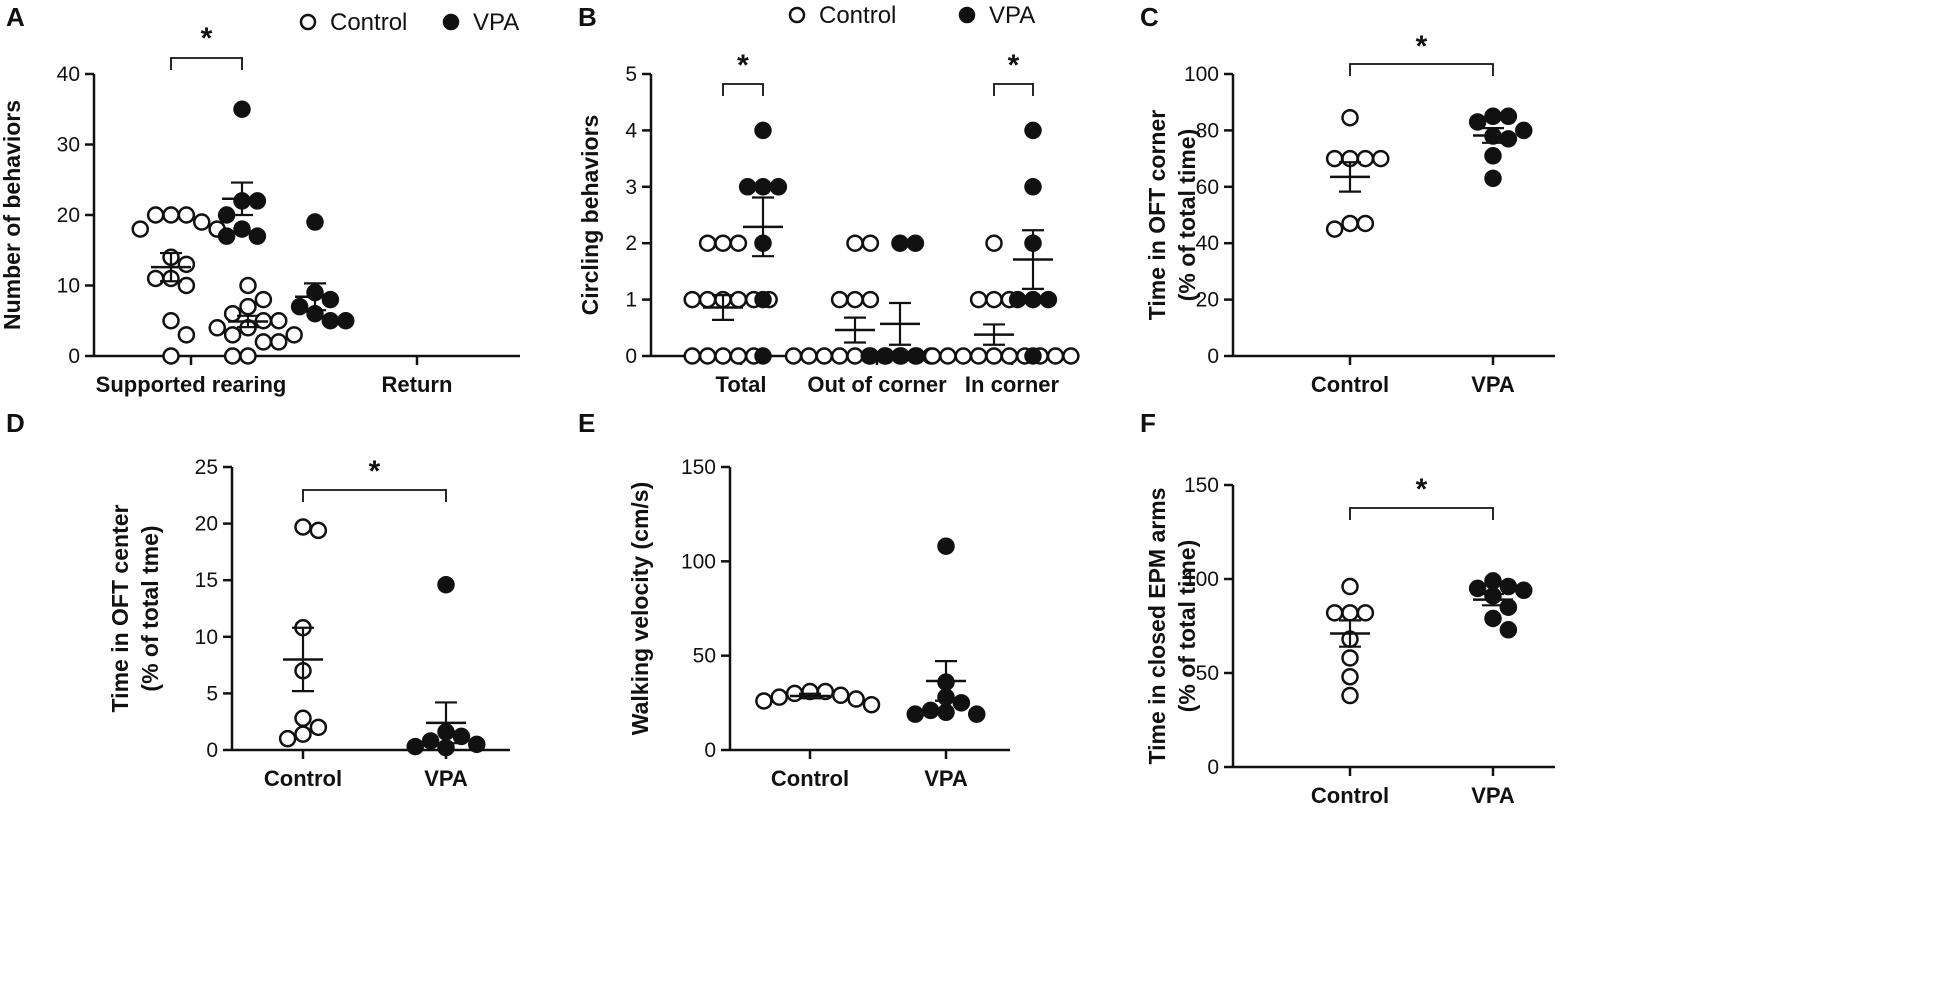 The height and width of the screenshot is (1004, 1955). Describe the element at coordinates (741, 384) in the screenshot. I see `x-tick-label: Total` at that location.